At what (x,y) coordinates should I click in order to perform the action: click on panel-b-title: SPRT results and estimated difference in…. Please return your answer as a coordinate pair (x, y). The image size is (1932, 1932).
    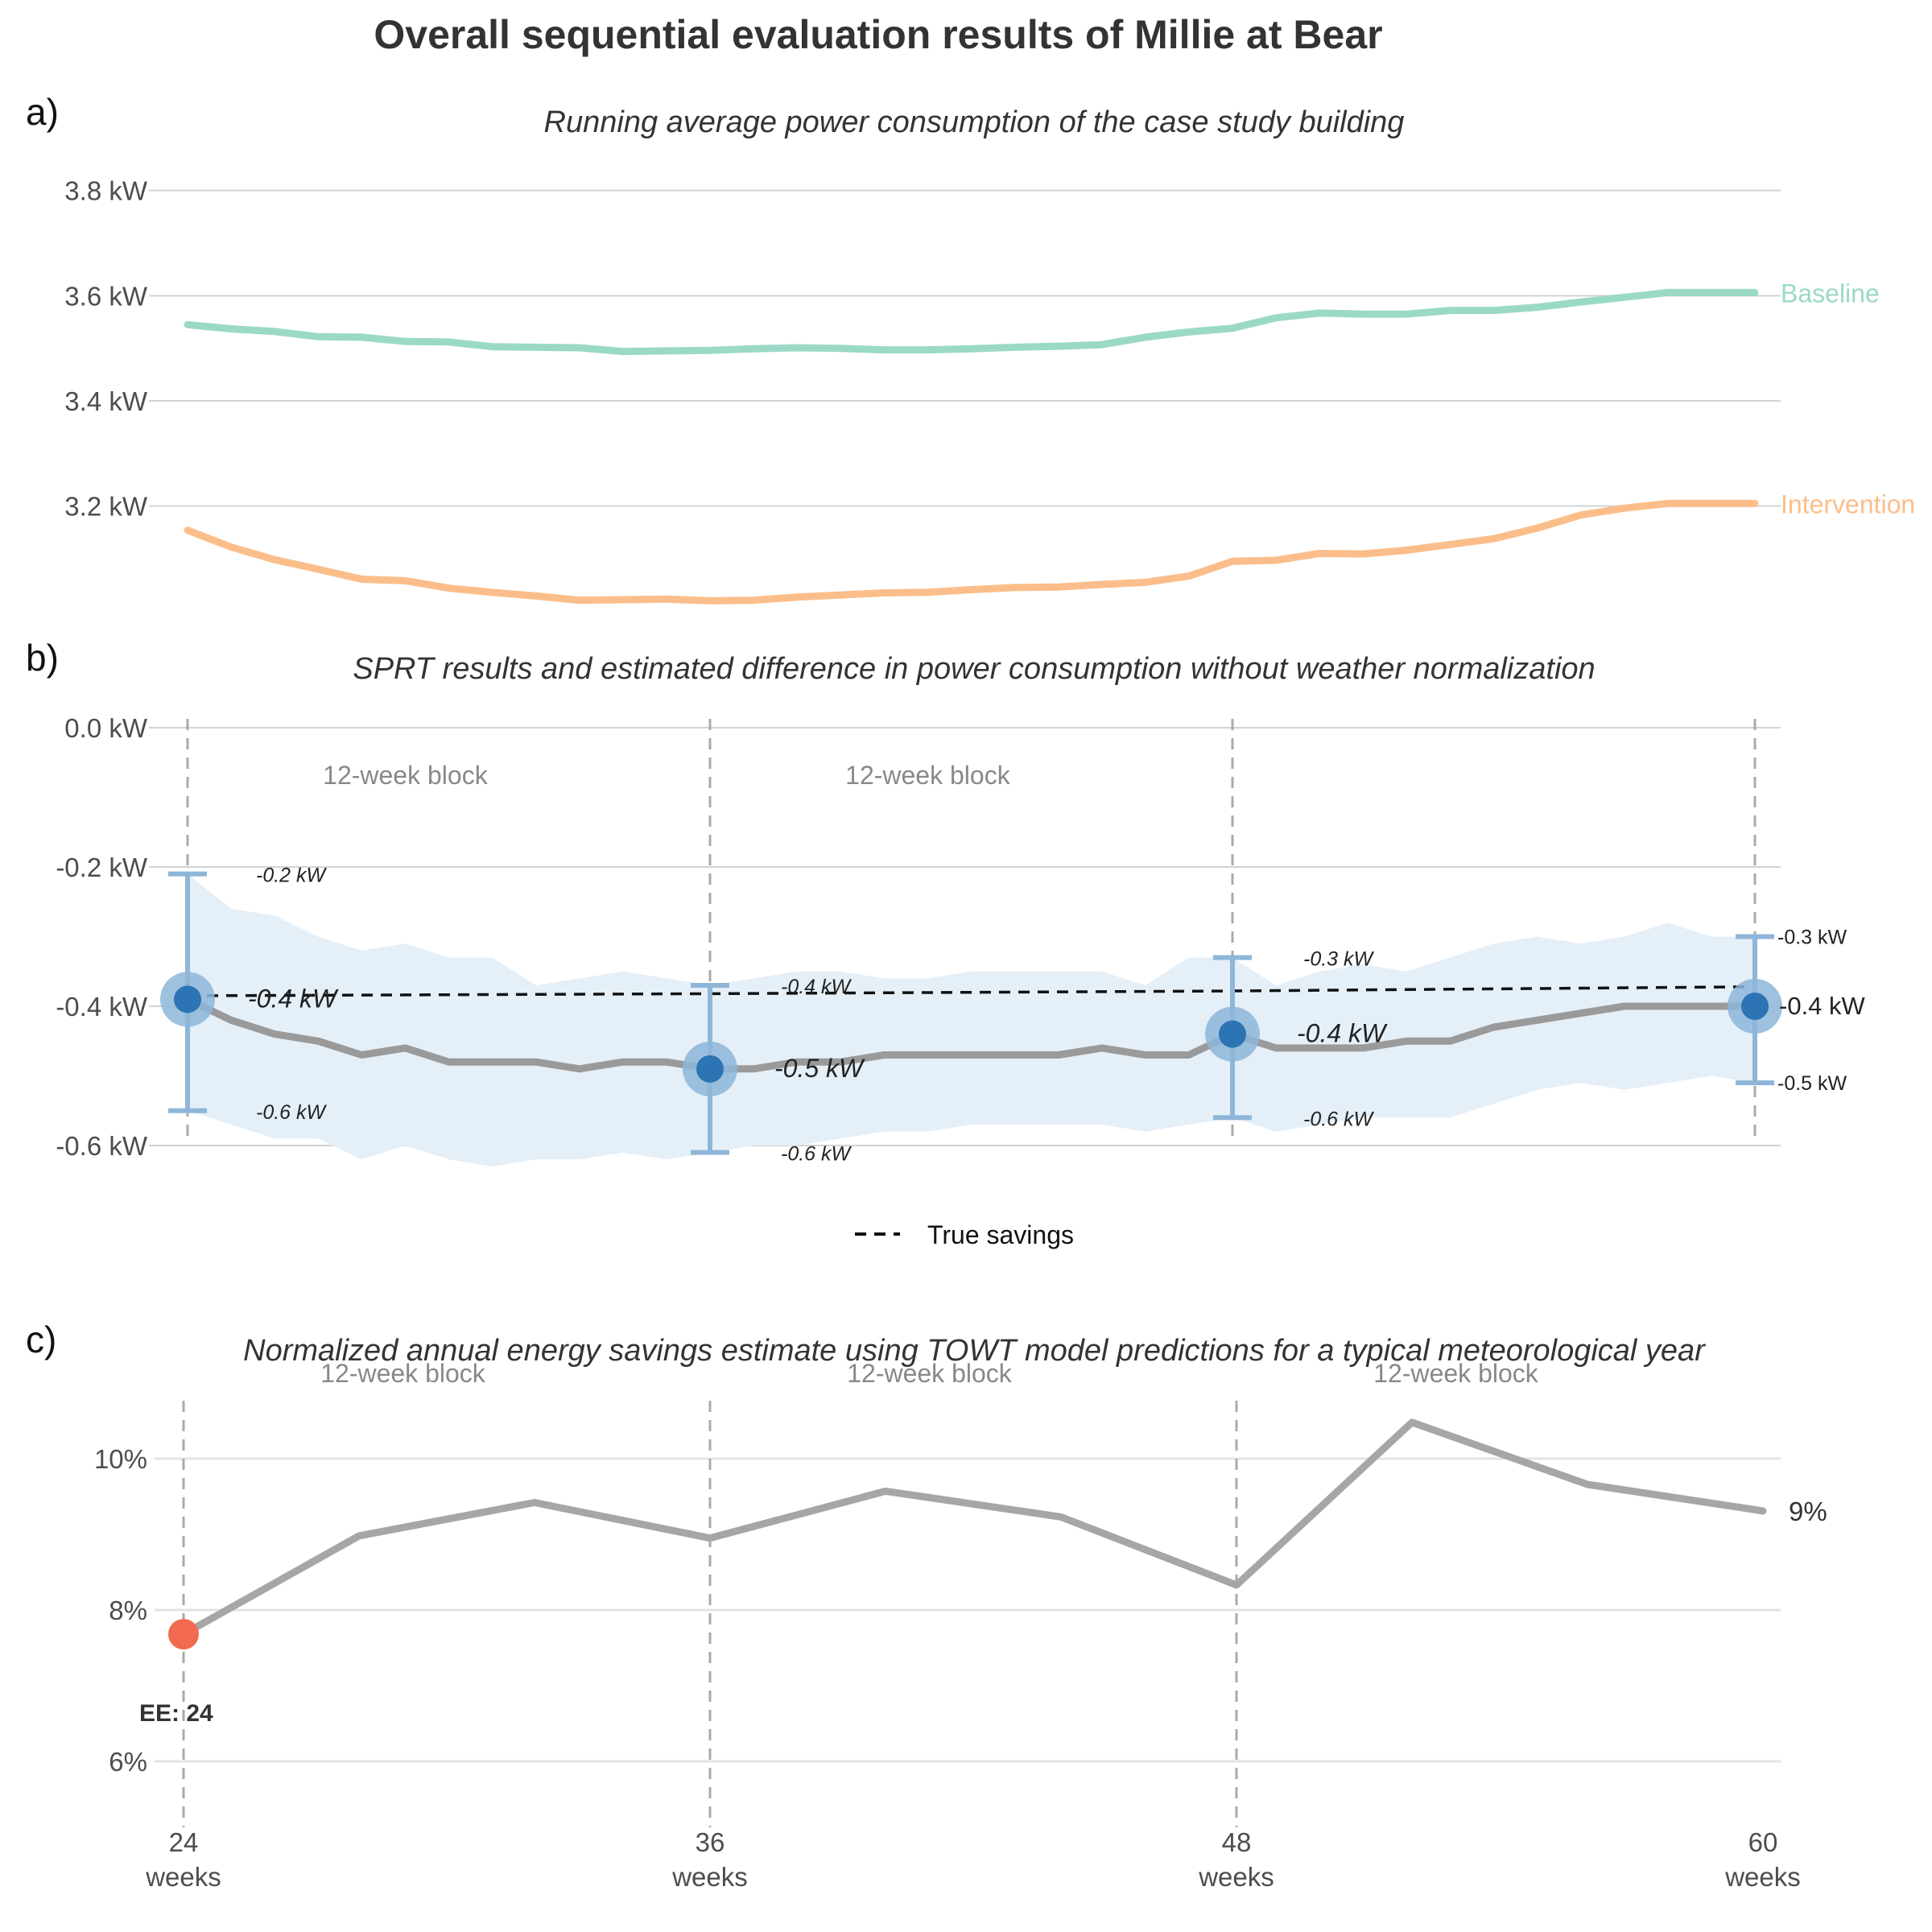
    Looking at the image, I should click on (974, 669).